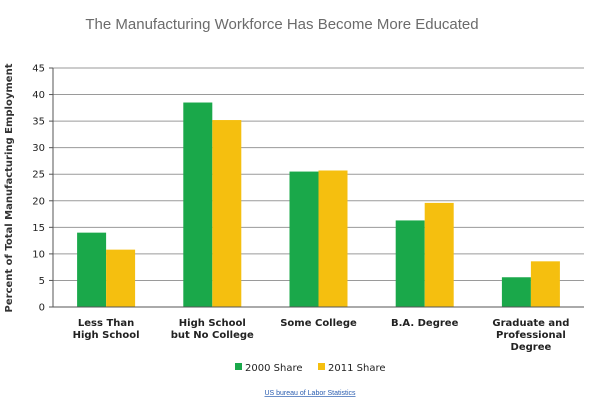 Image resolution: width=595 pixels, height=407 pixels. What do you see at coordinates (38, 148) in the screenshot?
I see `y-tick-label: 30` at bounding box center [38, 148].